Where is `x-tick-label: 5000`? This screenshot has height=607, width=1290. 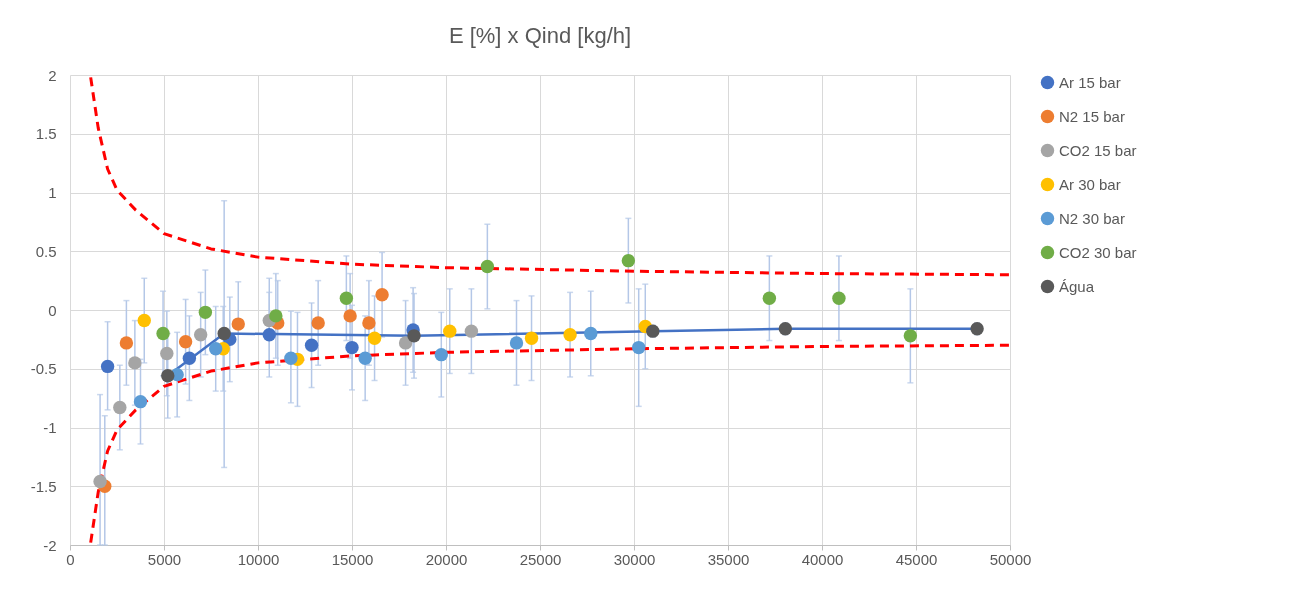 x-tick-label: 5000 is located at coordinates (164, 559).